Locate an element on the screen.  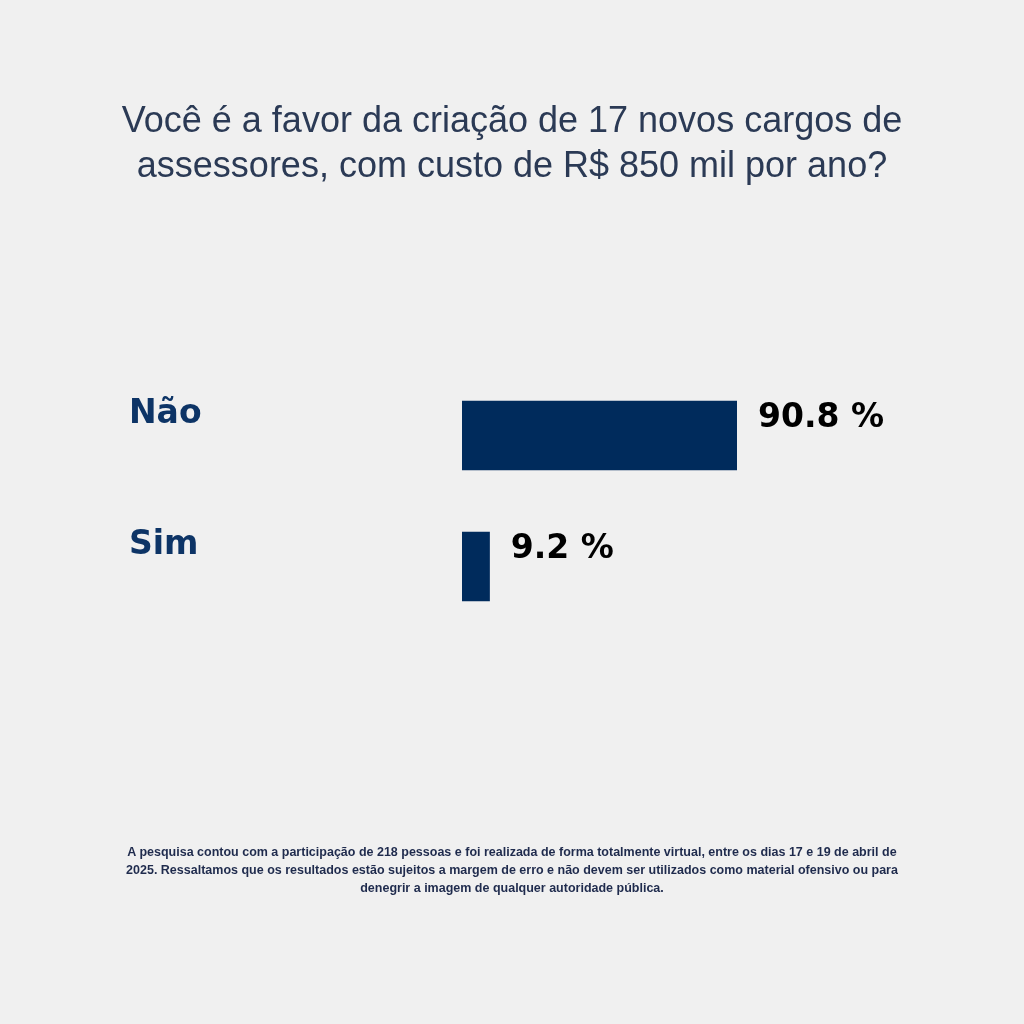
data-label: 9.2 % is located at coordinates (562, 546).